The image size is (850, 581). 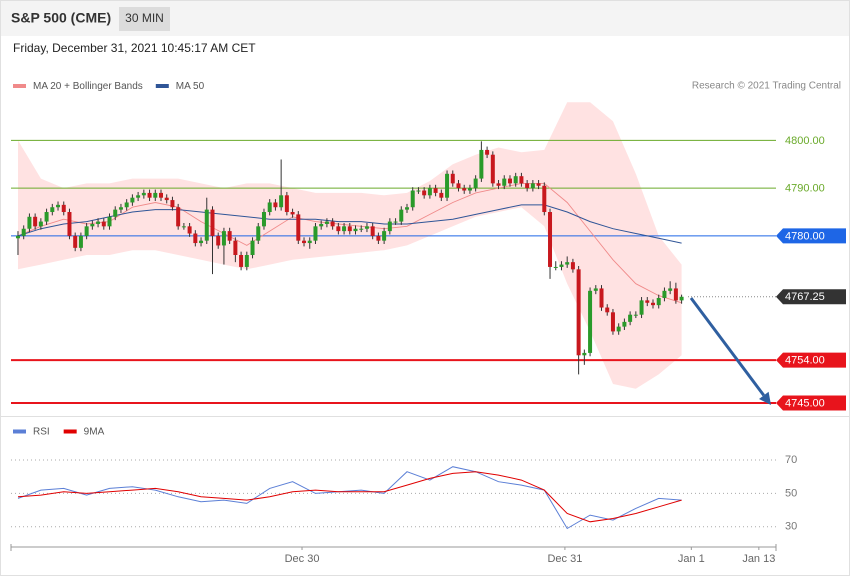 What do you see at coordinates (758, 559) in the screenshot?
I see `x-tick-label: Jan 13` at bounding box center [758, 559].